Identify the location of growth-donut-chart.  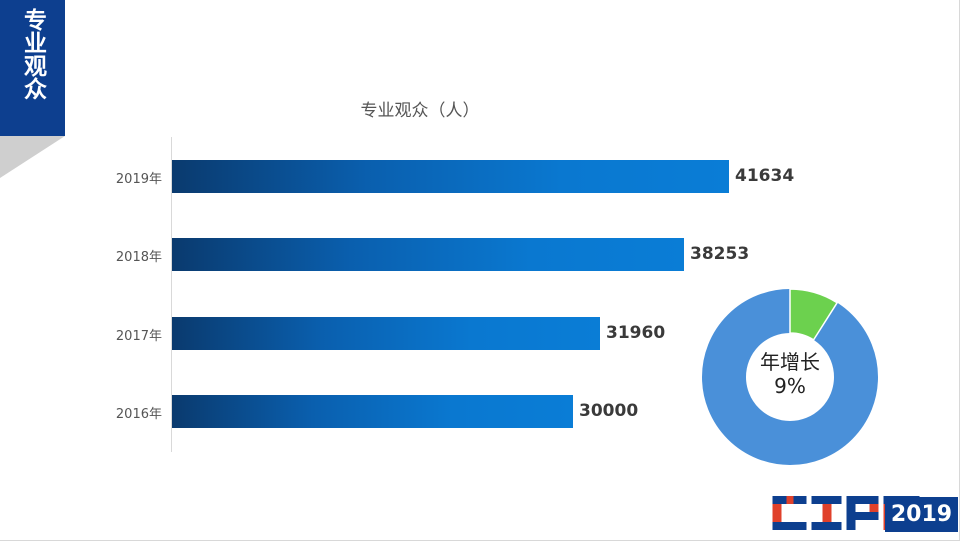
(790, 376).